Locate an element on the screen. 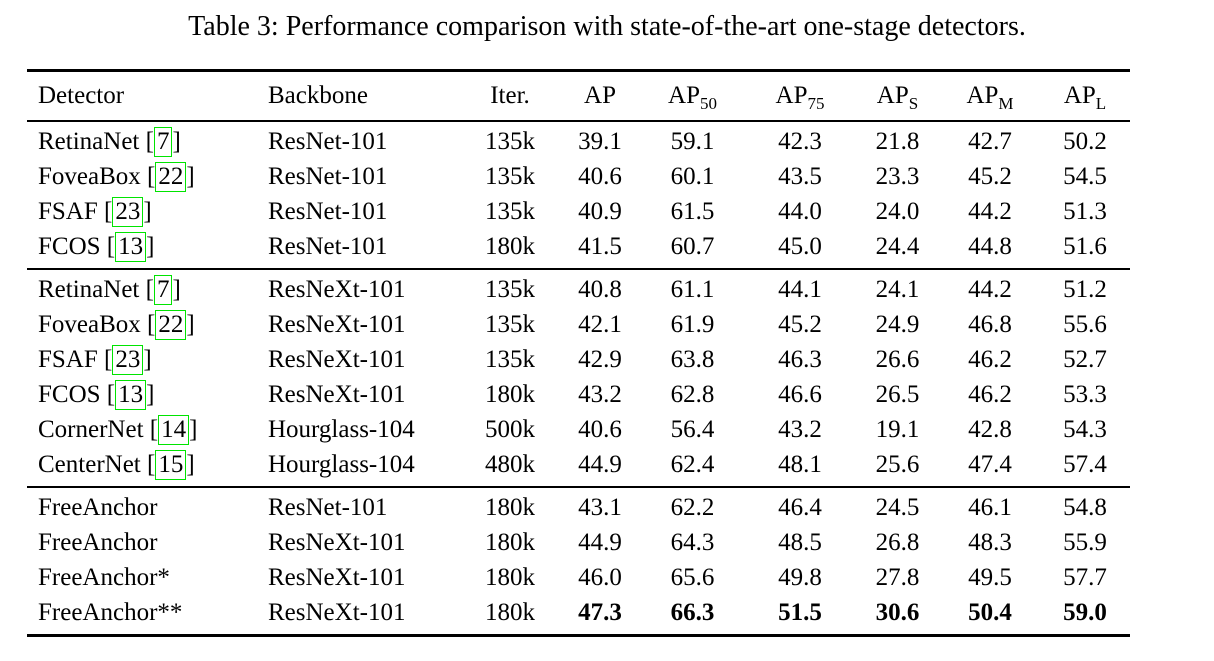 Image resolution: width=1214 pixels, height=661 pixels. col-header-ap50: AP50 is located at coordinates (692, 96).